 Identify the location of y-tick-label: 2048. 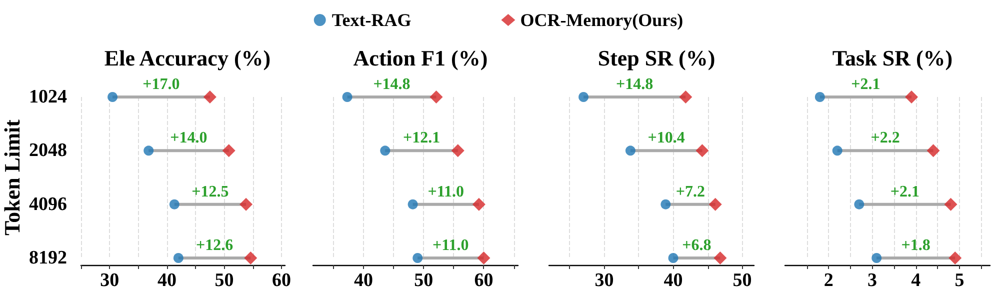
(48, 151).